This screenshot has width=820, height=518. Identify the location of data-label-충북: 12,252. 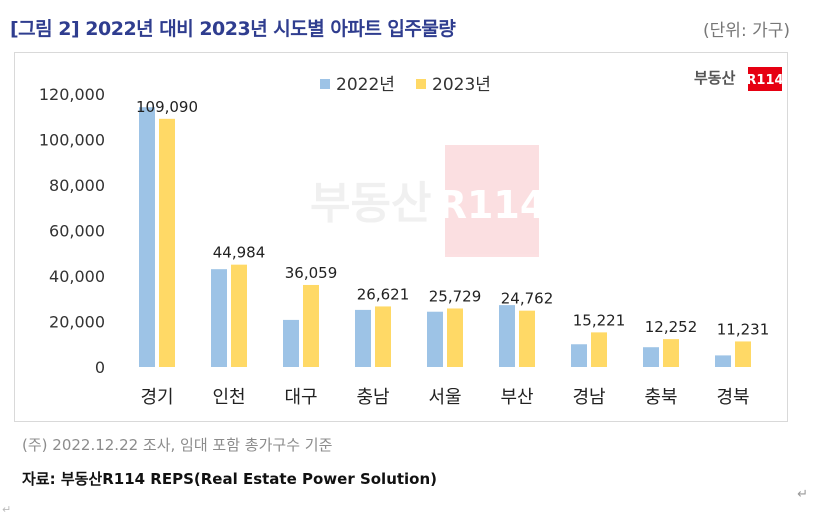
(671, 327).